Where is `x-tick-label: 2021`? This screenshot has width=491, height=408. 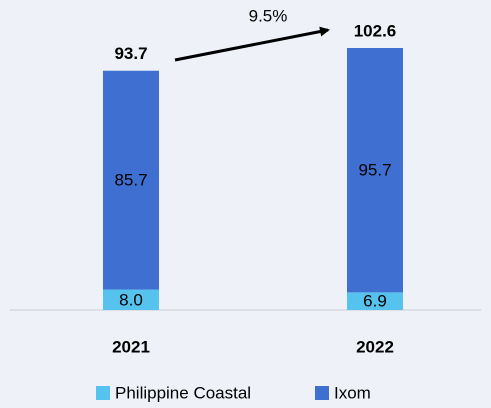
x-tick-label: 2021 is located at coordinates (131, 346).